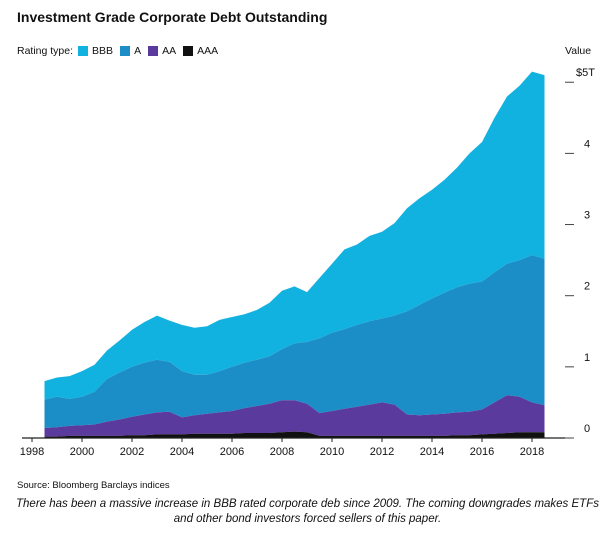 The height and width of the screenshot is (540, 615). What do you see at coordinates (93, 485) in the screenshot?
I see `source-note: Source: Bloomberg Barclays indices` at bounding box center [93, 485].